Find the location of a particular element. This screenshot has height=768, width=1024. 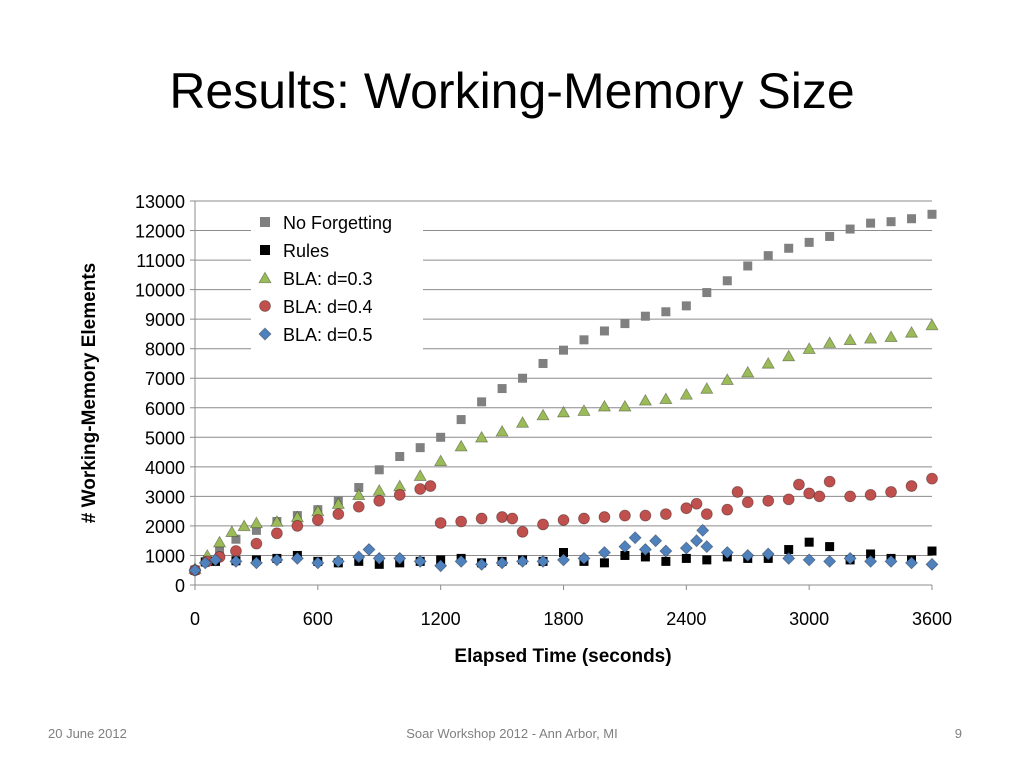

x-tick-label: 3000 is located at coordinates (809, 619).